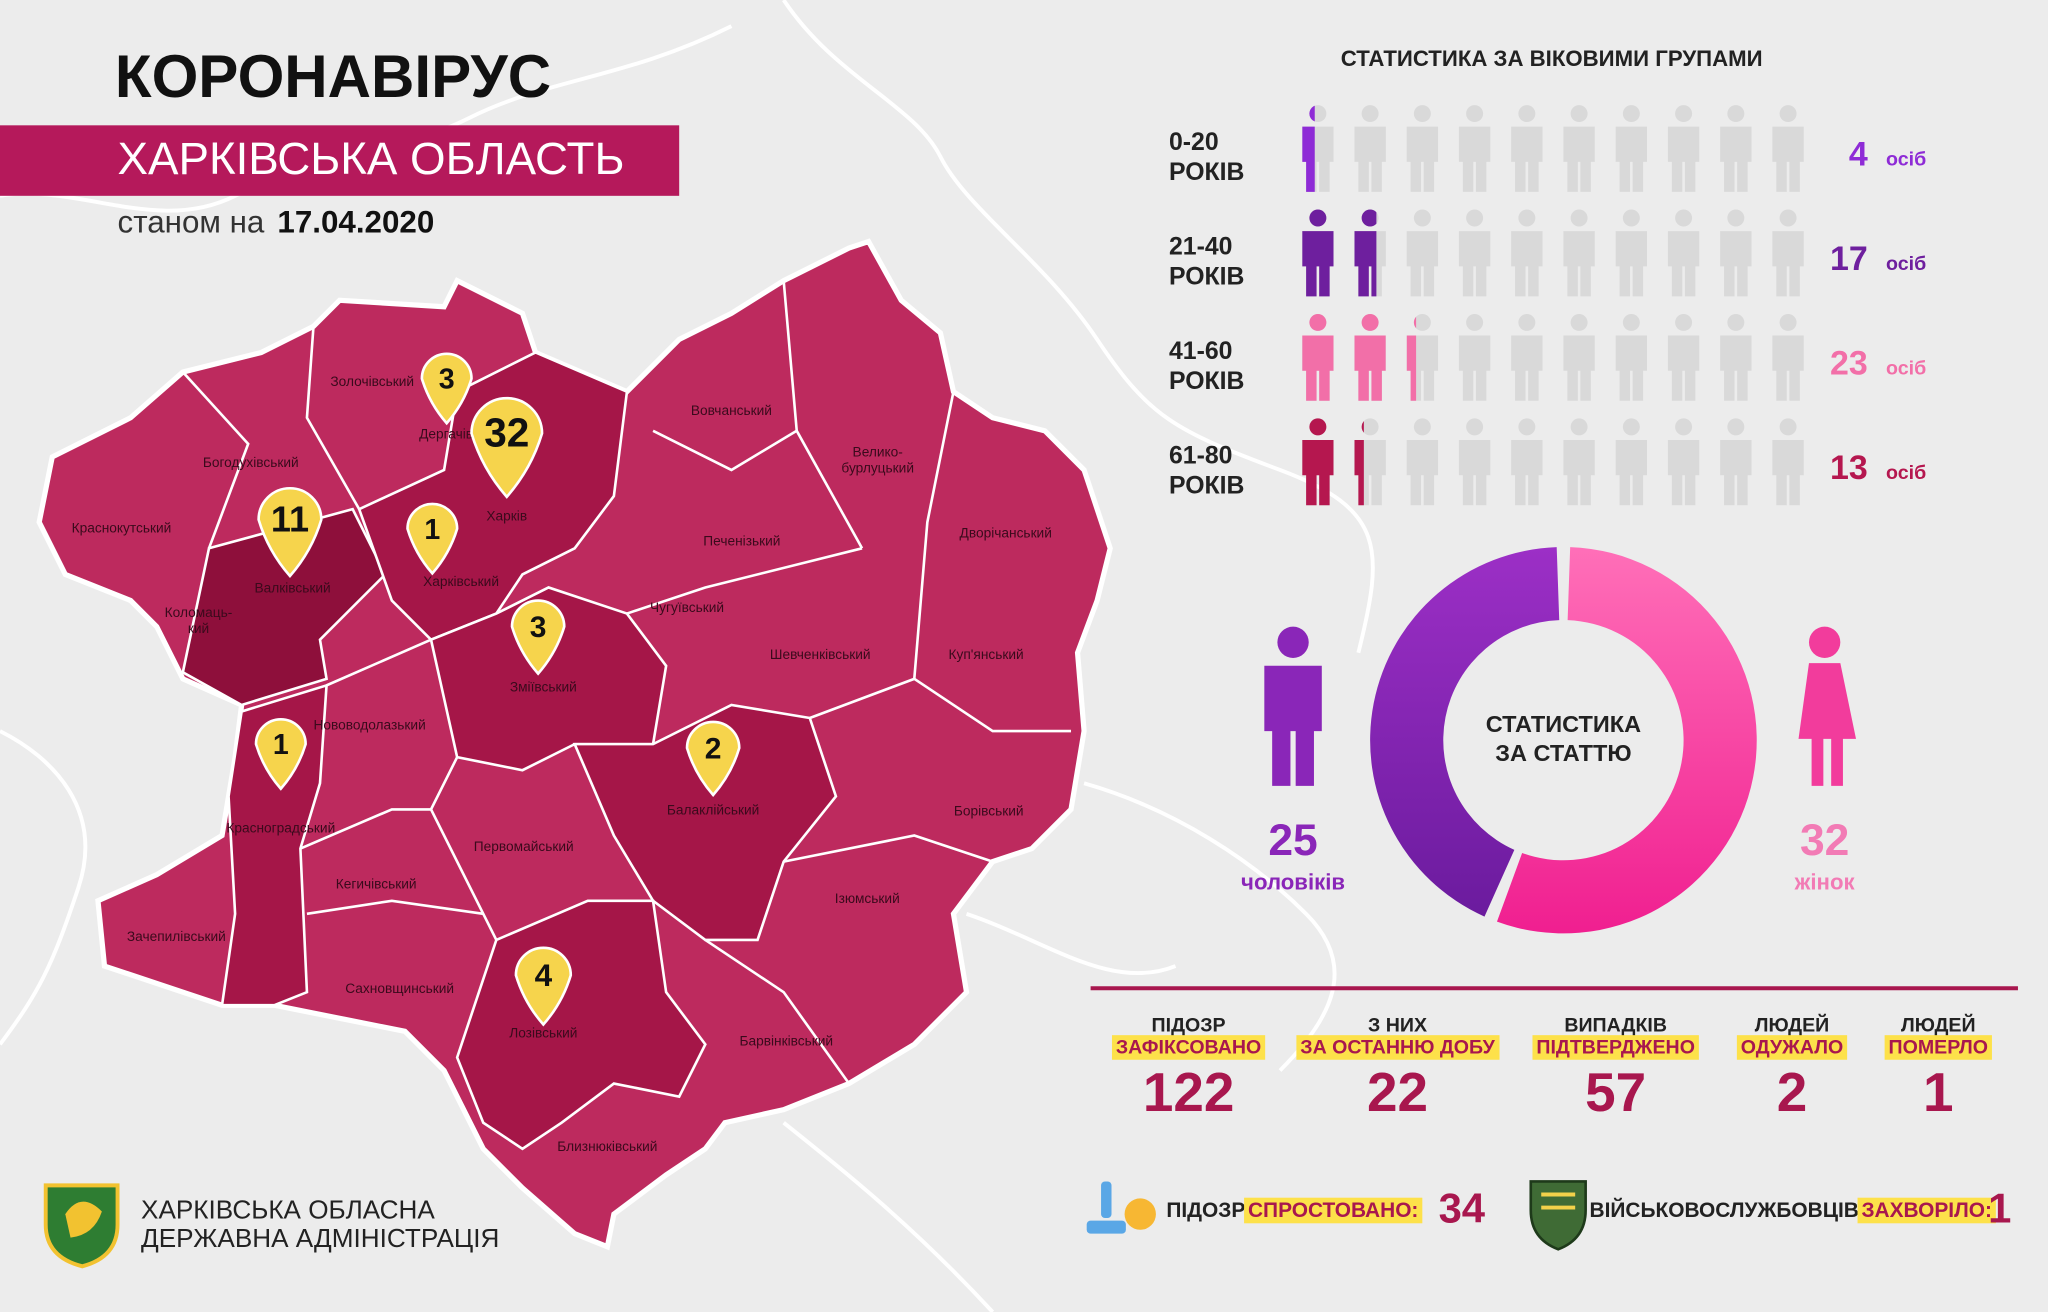  I want to click on man-body, so click(1293, 725).